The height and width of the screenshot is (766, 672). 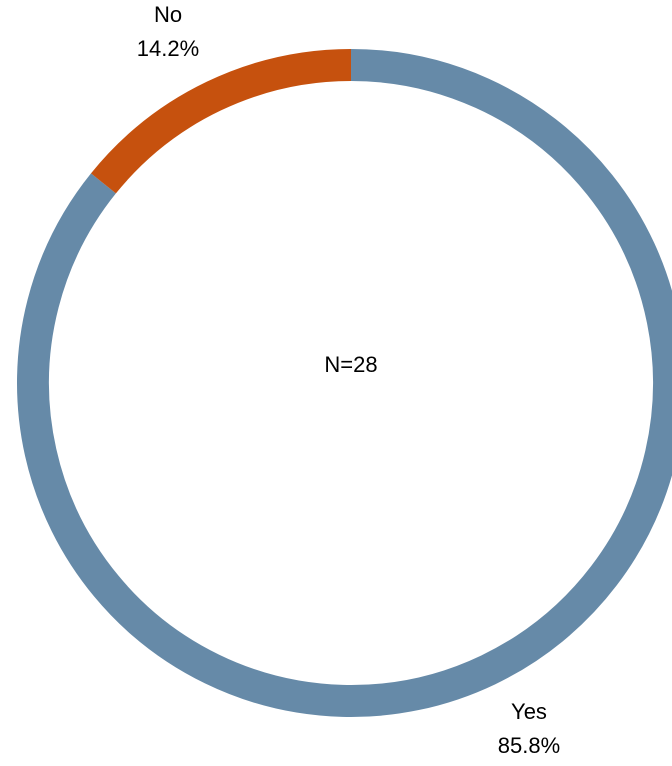 What do you see at coordinates (168, 48) in the screenshot?
I see `slice-value-no: 14.2%` at bounding box center [168, 48].